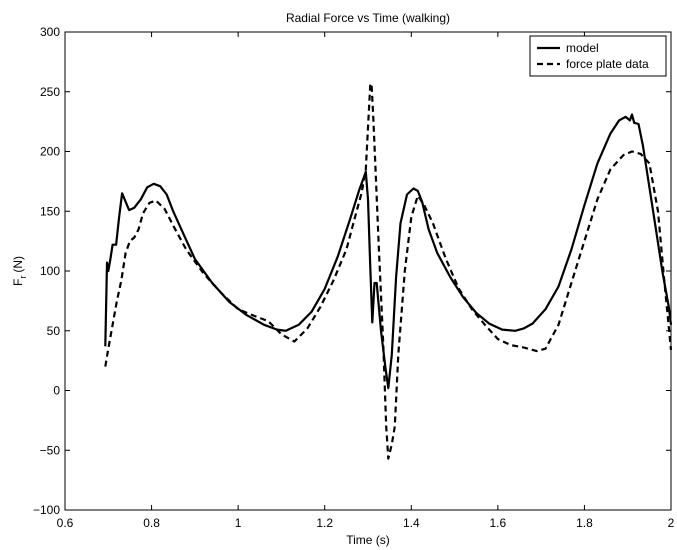 Image resolution: width=677 pixels, height=550 pixels. I want to click on y-tick-label: 150, so click(50, 211).